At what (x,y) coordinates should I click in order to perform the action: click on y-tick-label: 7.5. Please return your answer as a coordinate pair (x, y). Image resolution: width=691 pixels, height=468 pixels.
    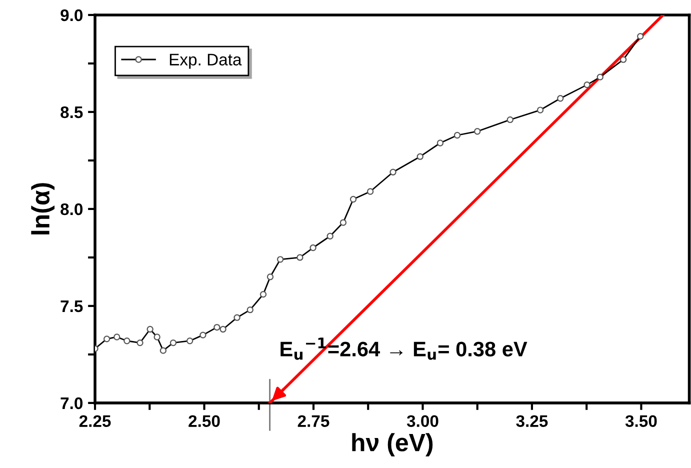
    Looking at the image, I should click on (71, 306).